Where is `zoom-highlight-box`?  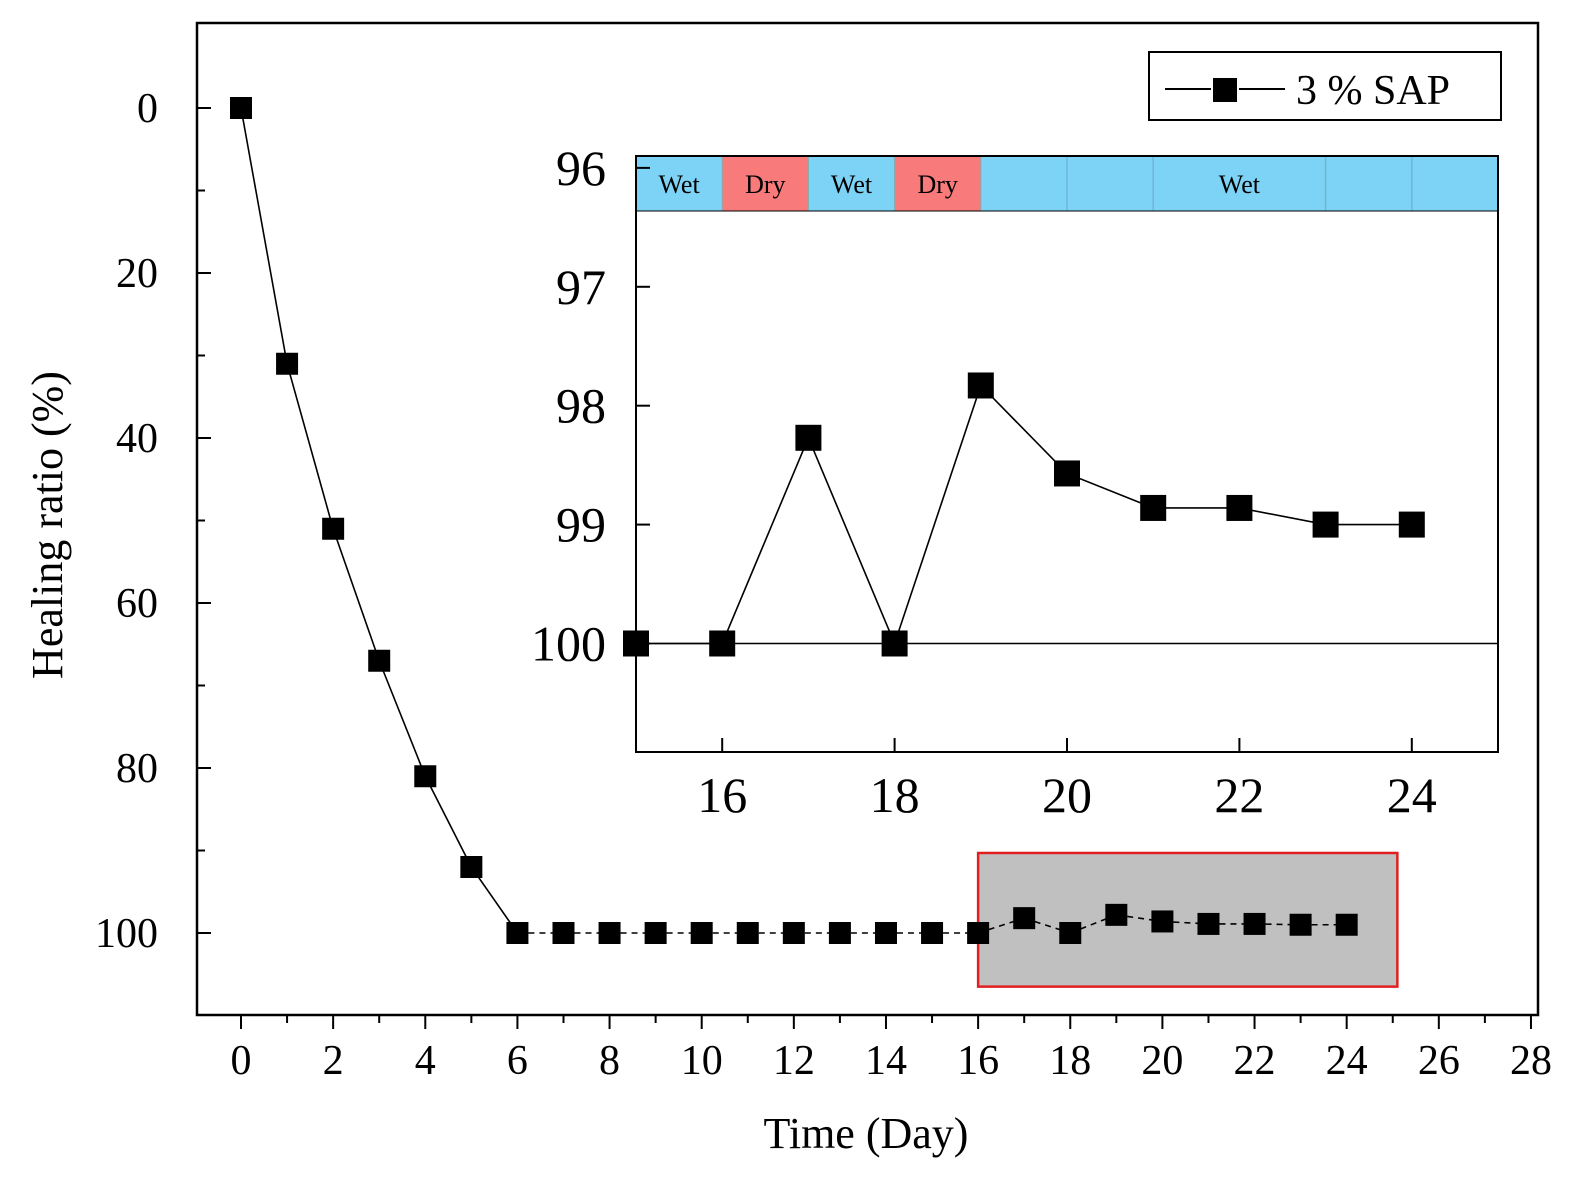 zoom-highlight-box is located at coordinates (1187, 919).